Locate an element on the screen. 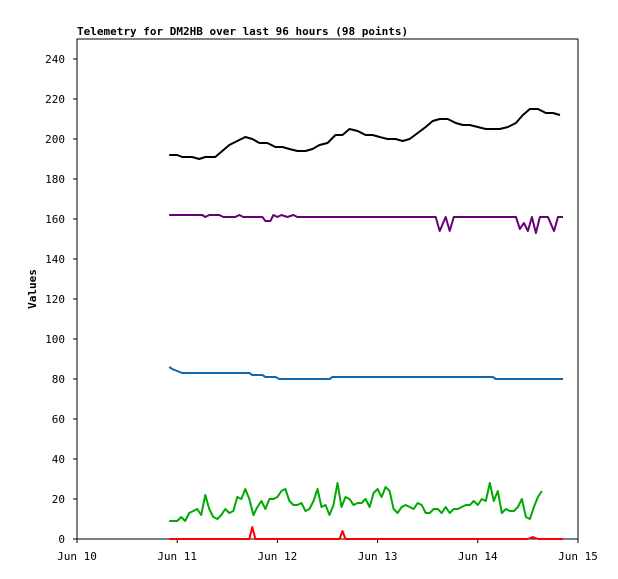 This screenshot has width=618, height=579. y-tick-label: 120 is located at coordinates (55, 299).